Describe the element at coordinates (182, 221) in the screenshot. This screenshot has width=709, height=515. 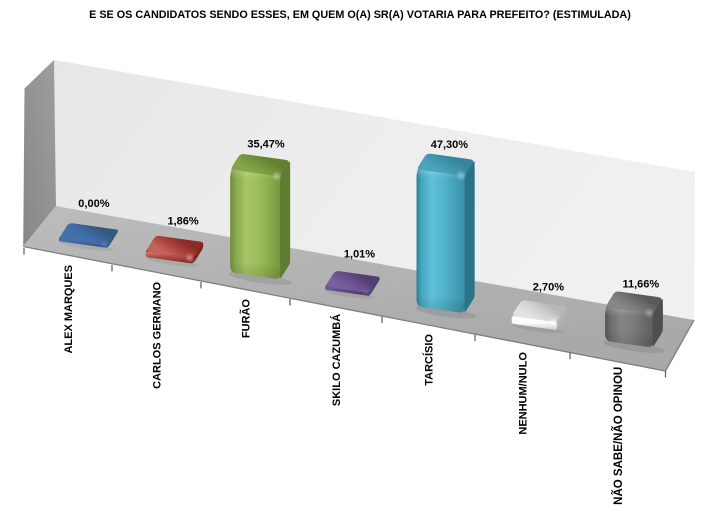
I see `svg-text: 1,86%` at that location.